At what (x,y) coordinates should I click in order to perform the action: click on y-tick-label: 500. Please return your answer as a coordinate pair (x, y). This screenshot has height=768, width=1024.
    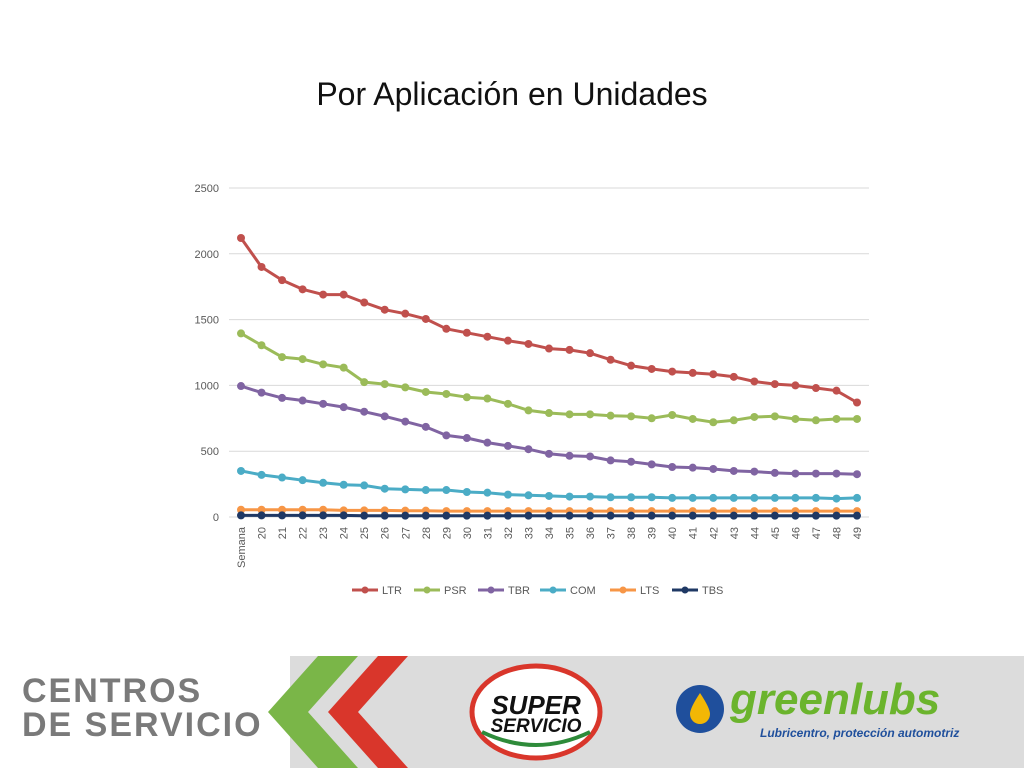
    Looking at the image, I should click on (210, 452).